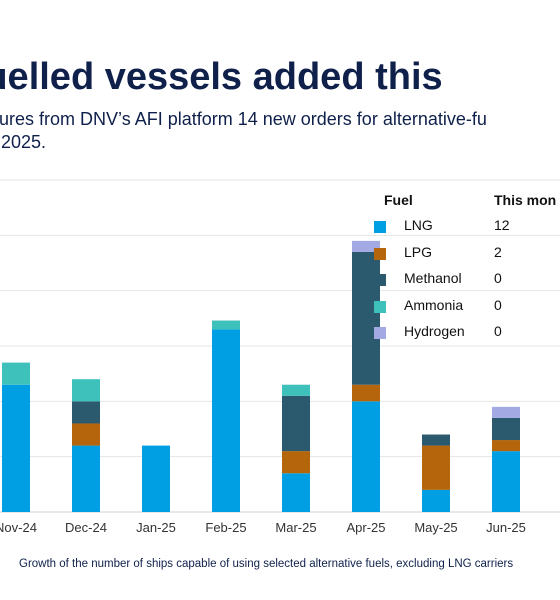  What do you see at coordinates (466, 333) in the screenshot?
I see `legend-item: Hydrogen 0` at bounding box center [466, 333].